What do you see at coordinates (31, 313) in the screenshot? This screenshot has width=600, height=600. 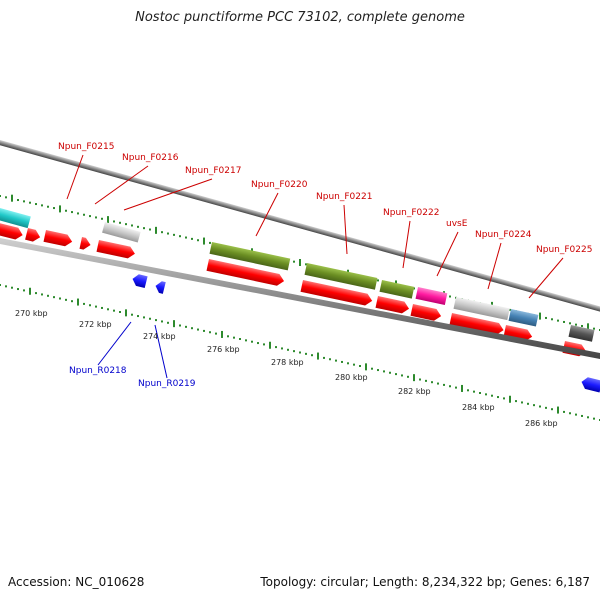 I see `scale-label: 270 kbp` at bounding box center [31, 313].